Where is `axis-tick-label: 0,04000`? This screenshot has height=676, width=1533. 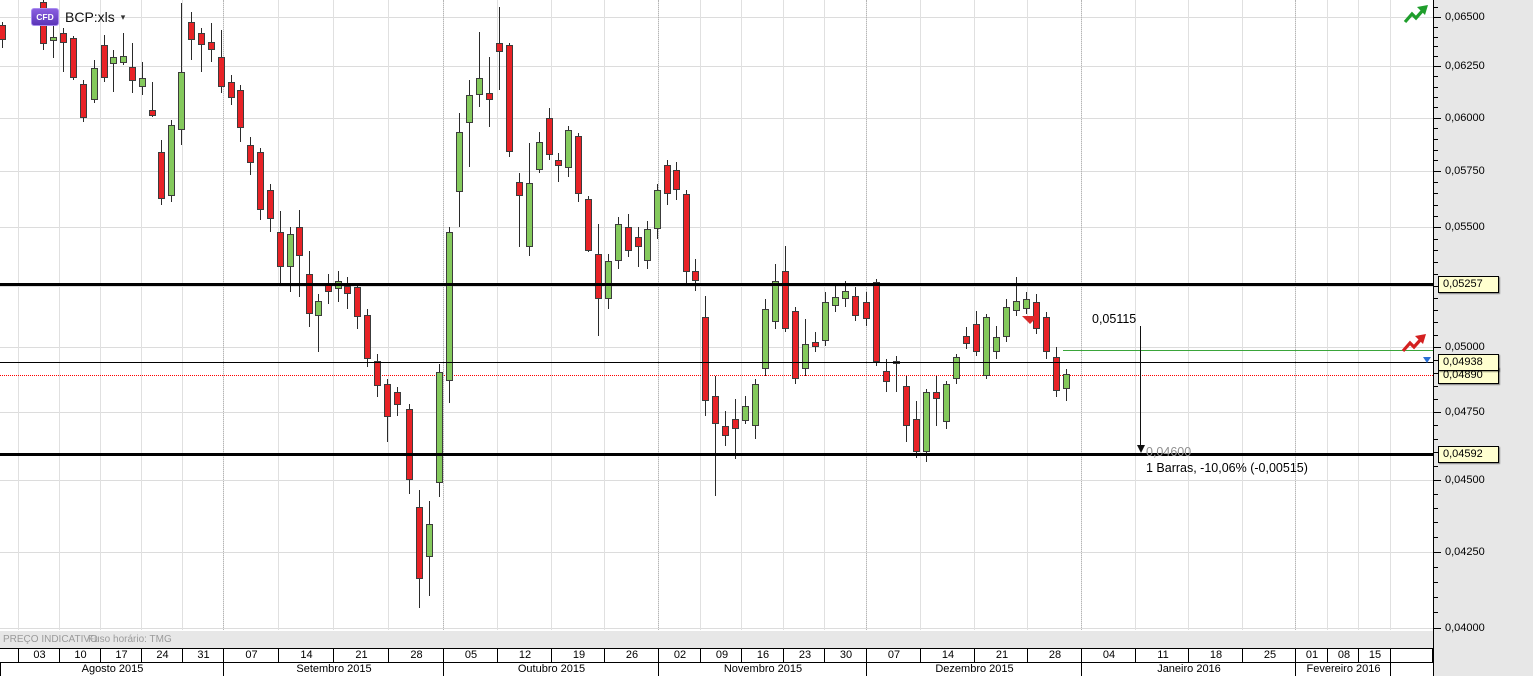 axis-tick-label: 0,04000 is located at coordinates (1465, 628).